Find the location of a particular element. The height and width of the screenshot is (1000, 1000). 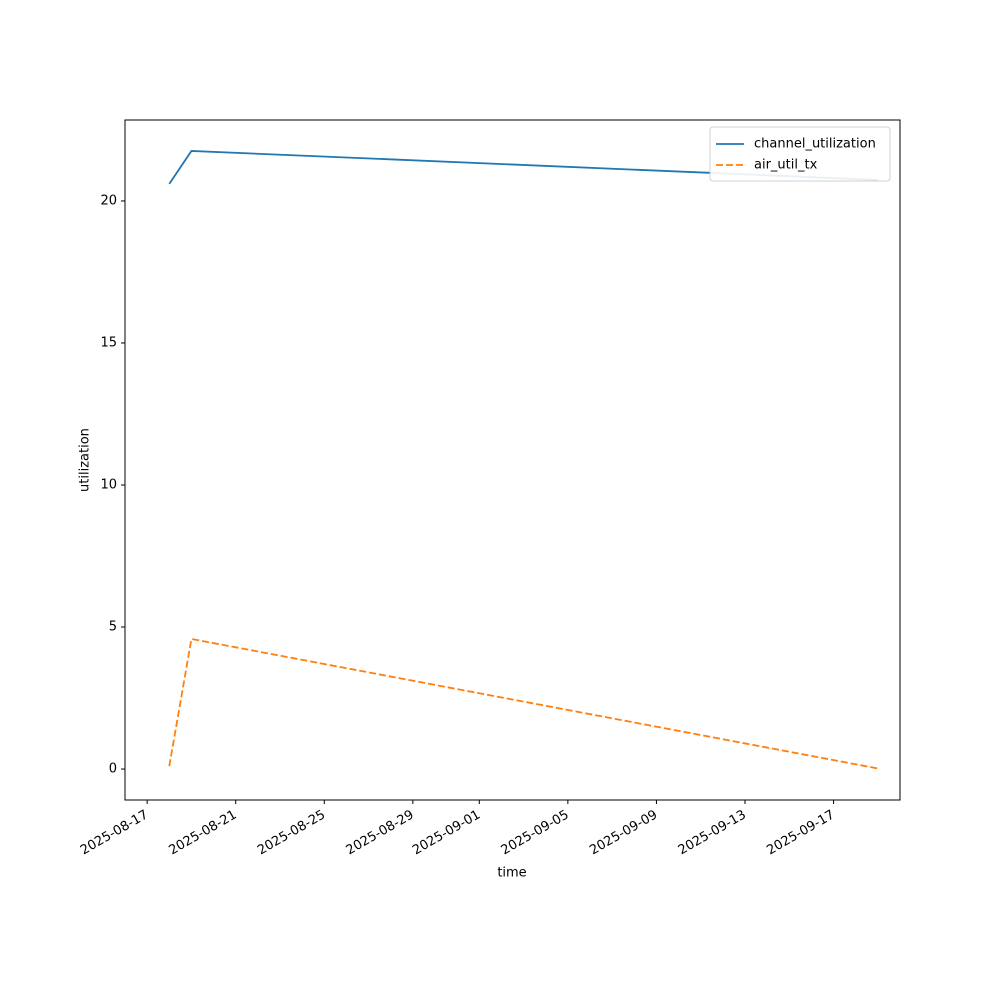

x-tick-label: 2025-08-25 is located at coordinates (291, 833).